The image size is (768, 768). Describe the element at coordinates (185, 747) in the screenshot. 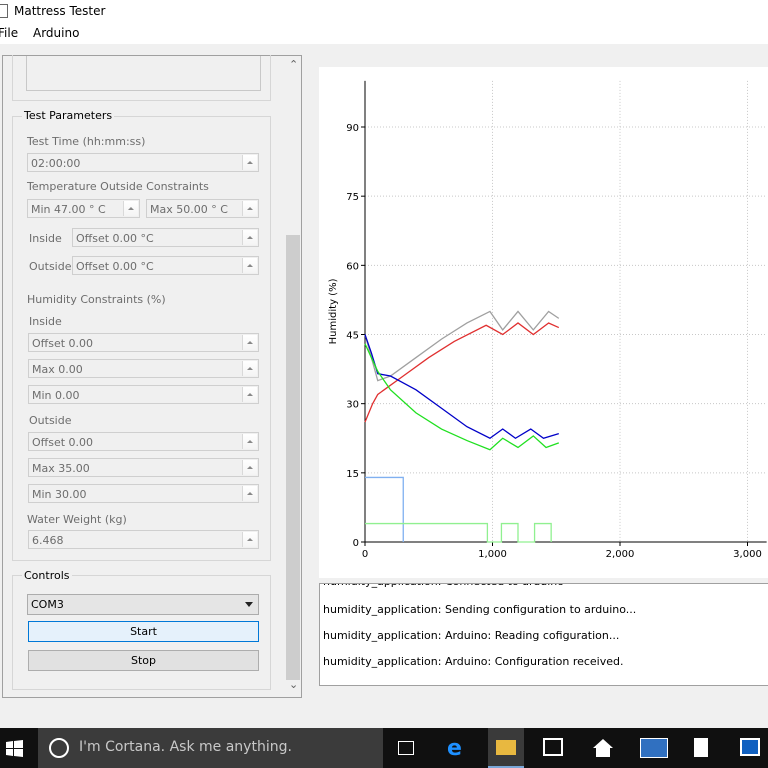

I see `search-placeholder: I'm Cortana. Ask me anything.` at that location.